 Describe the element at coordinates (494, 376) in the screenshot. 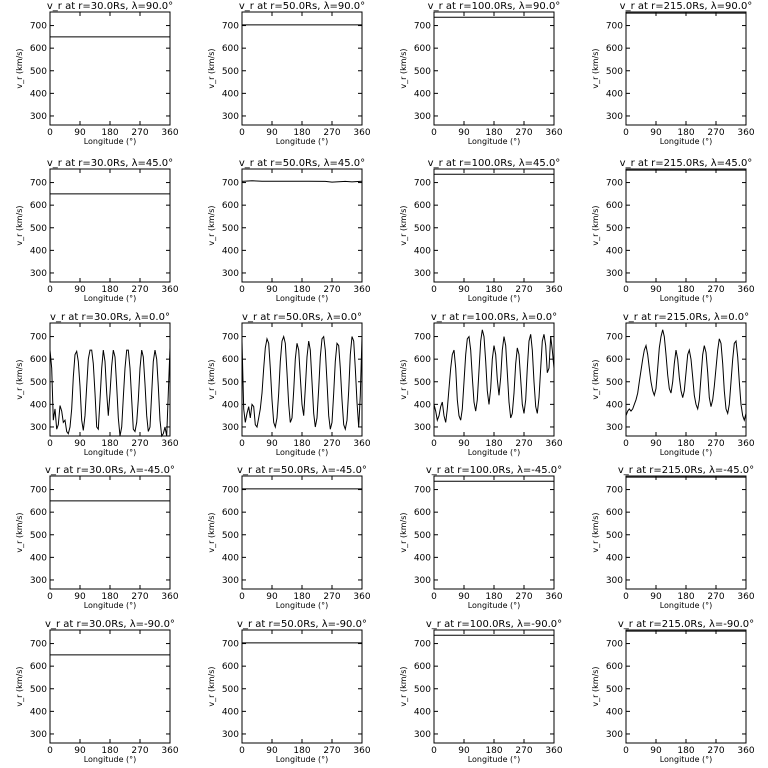

I see `series-line` at that location.